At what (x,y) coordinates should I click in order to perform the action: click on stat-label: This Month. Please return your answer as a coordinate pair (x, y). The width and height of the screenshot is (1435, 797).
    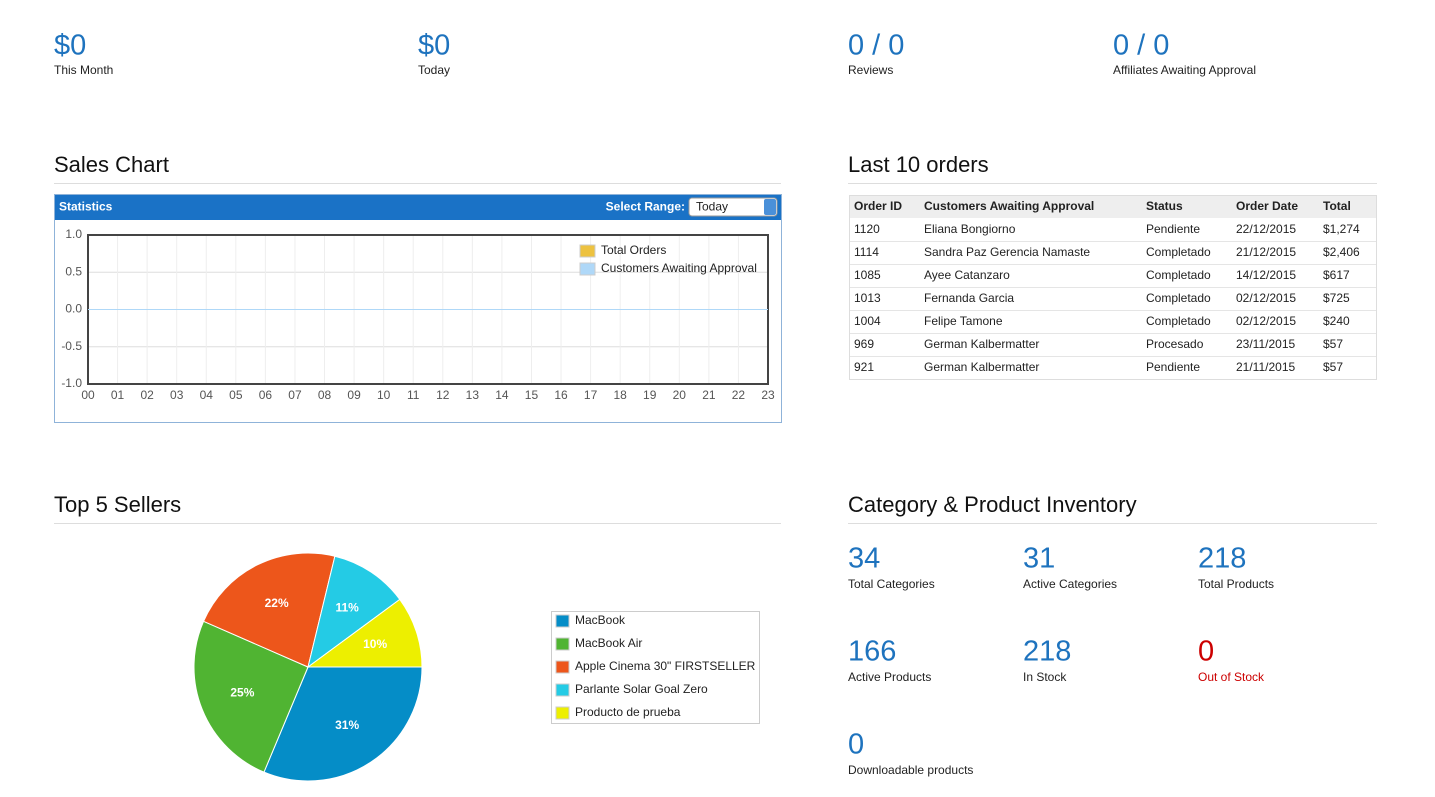
    Looking at the image, I should click on (83, 70).